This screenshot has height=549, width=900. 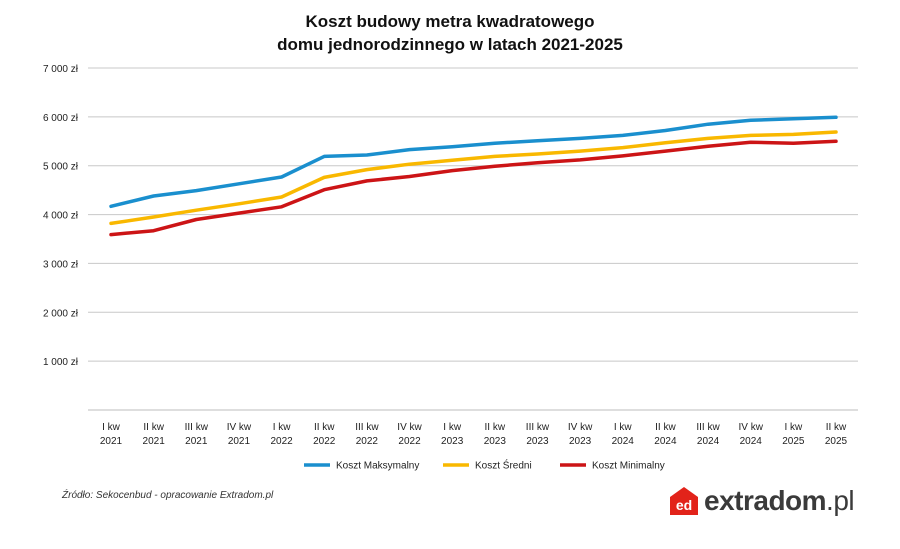 What do you see at coordinates (684, 505) in the screenshot?
I see `logo-badge-text: ed` at bounding box center [684, 505].